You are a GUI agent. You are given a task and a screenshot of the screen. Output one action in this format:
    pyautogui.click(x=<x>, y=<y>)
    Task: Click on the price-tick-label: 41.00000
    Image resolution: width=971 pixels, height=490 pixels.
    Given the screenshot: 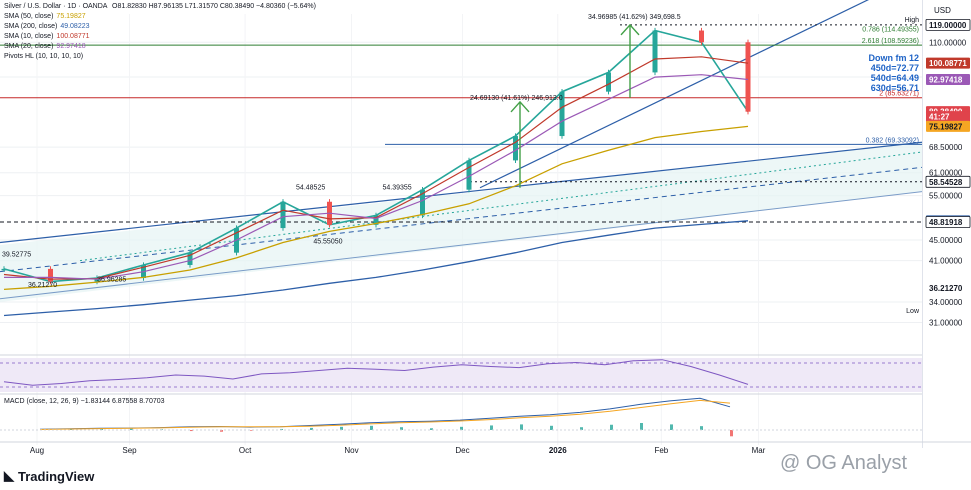 What is the action you would take?
    pyautogui.click(x=946, y=261)
    